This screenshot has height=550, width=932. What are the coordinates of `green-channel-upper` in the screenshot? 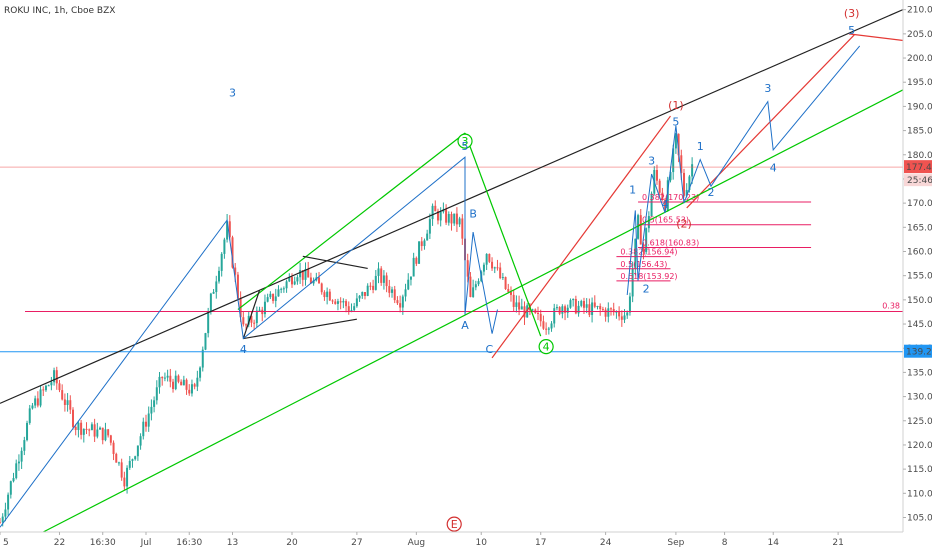 It's located at (351, 221).